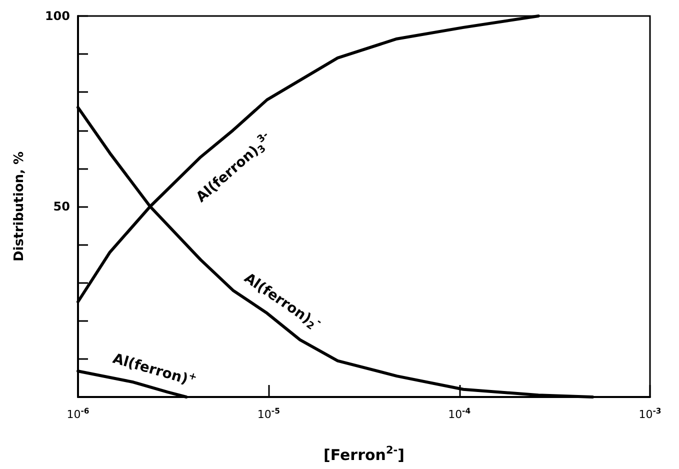 The height and width of the screenshot is (469, 679). Describe the element at coordinates (61, 207) in the screenshot. I see `y-tick-label: 50` at that location.